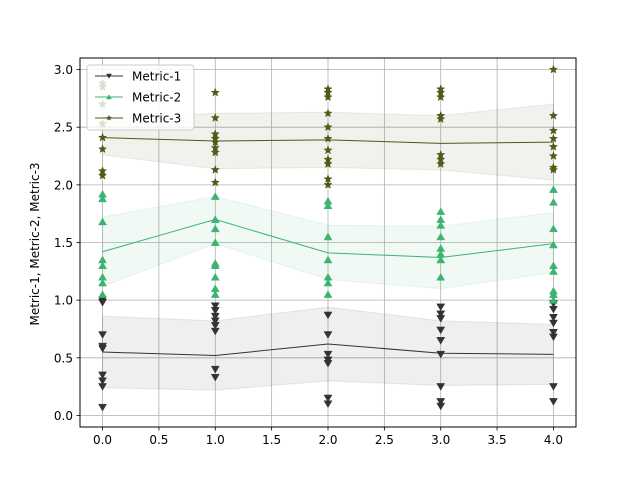  I want to click on x-tick-label: 2.0, so click(327, 440).